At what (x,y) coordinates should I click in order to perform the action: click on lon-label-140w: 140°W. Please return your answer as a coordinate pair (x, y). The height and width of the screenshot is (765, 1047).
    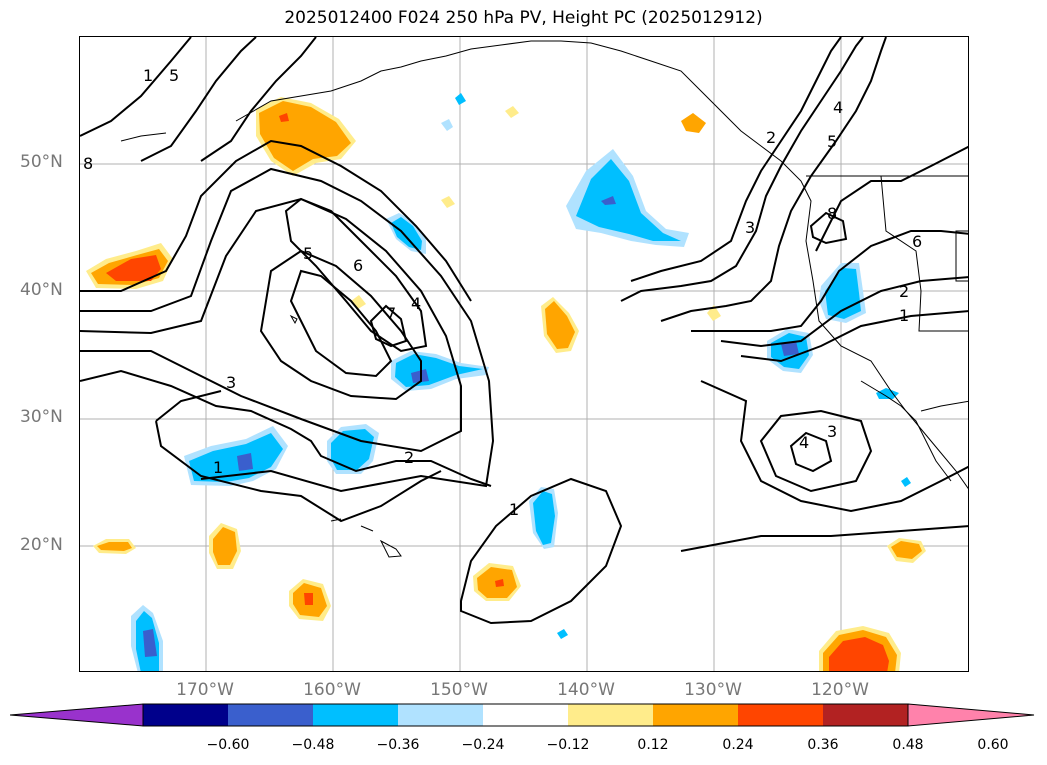
    Looking at the image, I should click on (586, 690).